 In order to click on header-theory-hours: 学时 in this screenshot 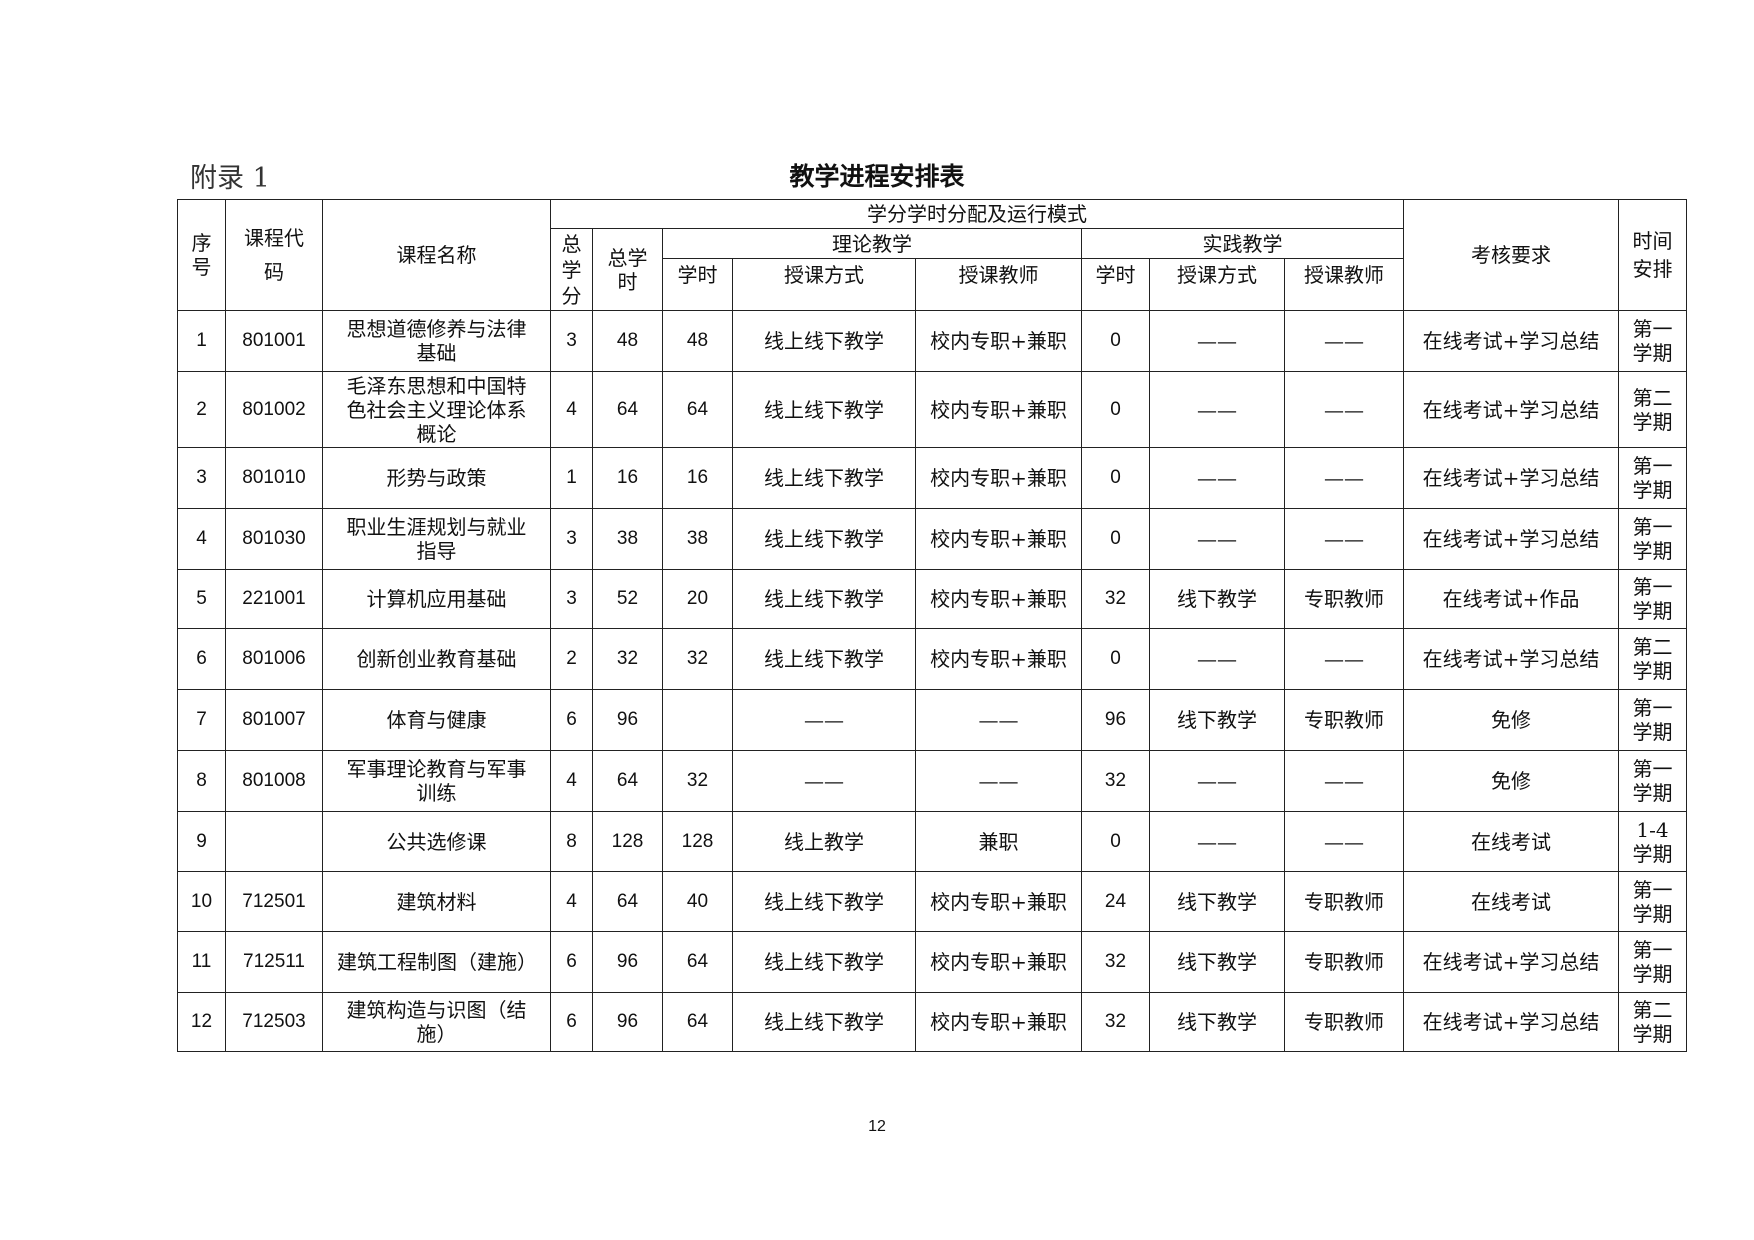, I will do `click(697, 284)`.